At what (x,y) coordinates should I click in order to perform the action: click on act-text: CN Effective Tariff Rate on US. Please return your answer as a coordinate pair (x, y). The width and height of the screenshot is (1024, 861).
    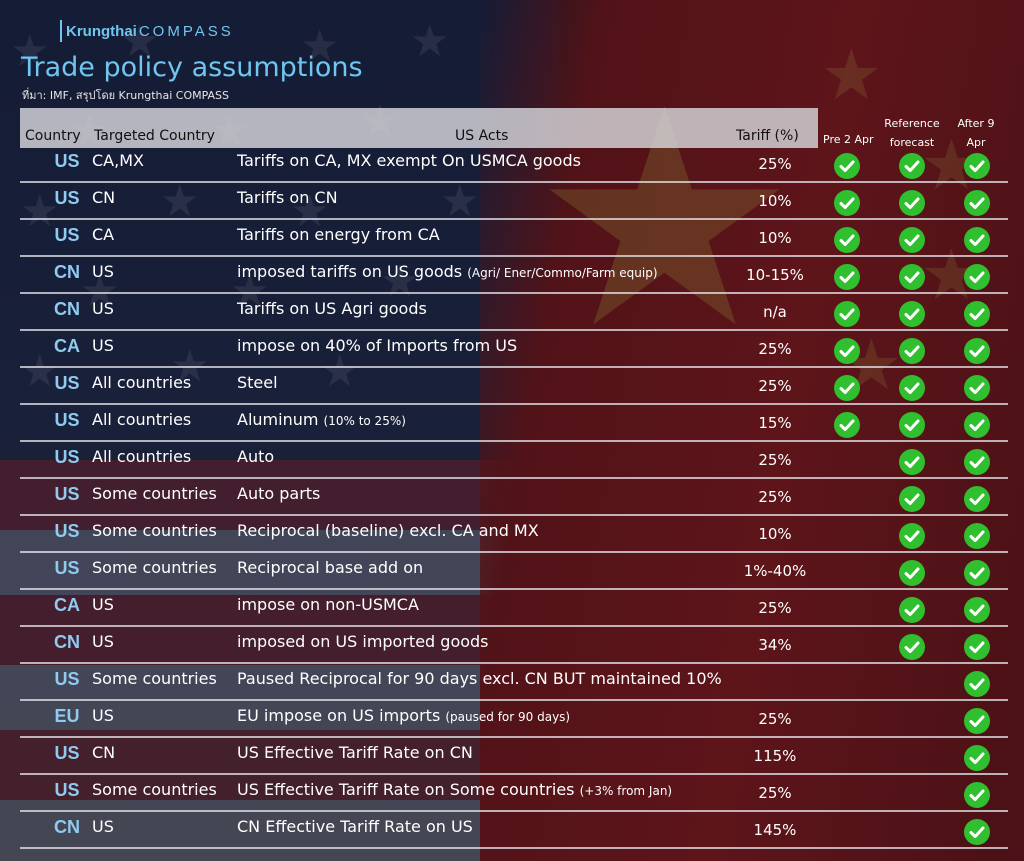
    Looking at the image, I should click on (355, 826).